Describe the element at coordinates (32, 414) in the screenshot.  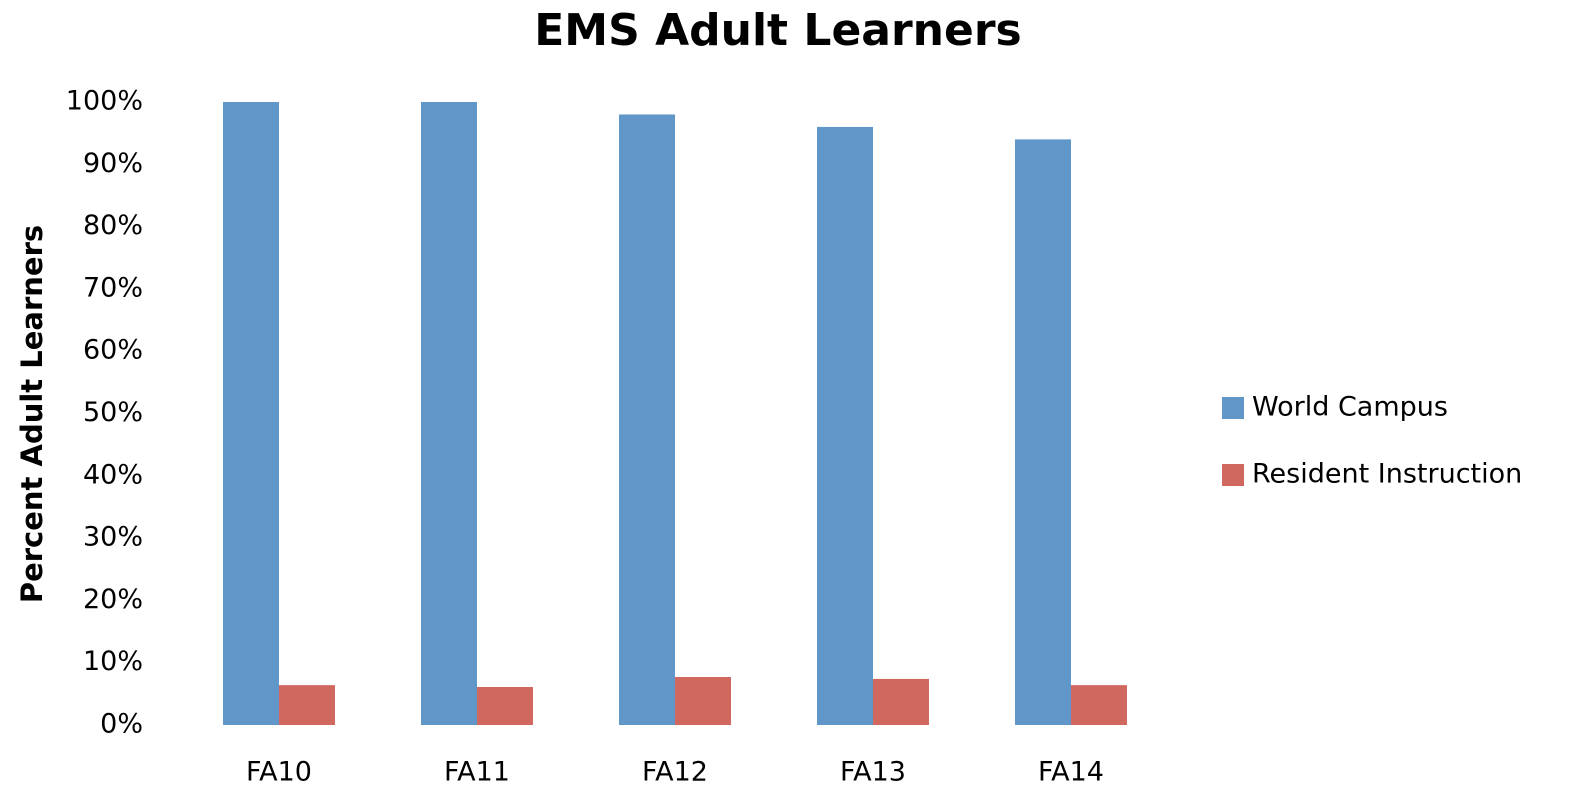
I see `y-axis-label: Percent Adult Learners` at that location.